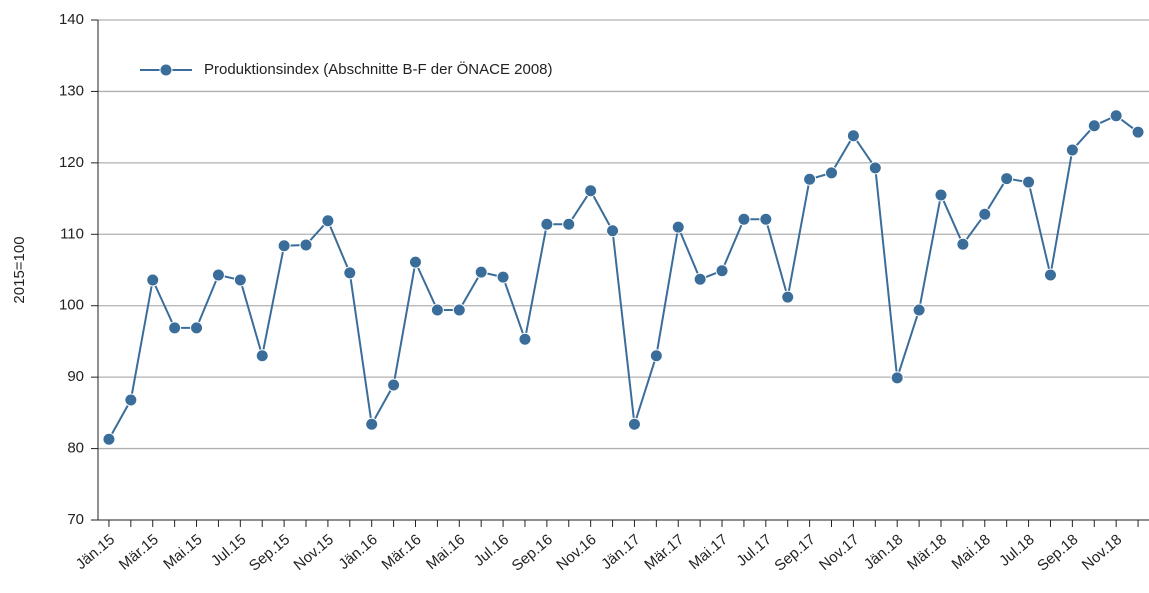 The image size is (1149, 593). What do you see at coordinates (754, 550) in the screenshot?
I see `x-tick-label: Jul.17` at bounding box center [754, 550].